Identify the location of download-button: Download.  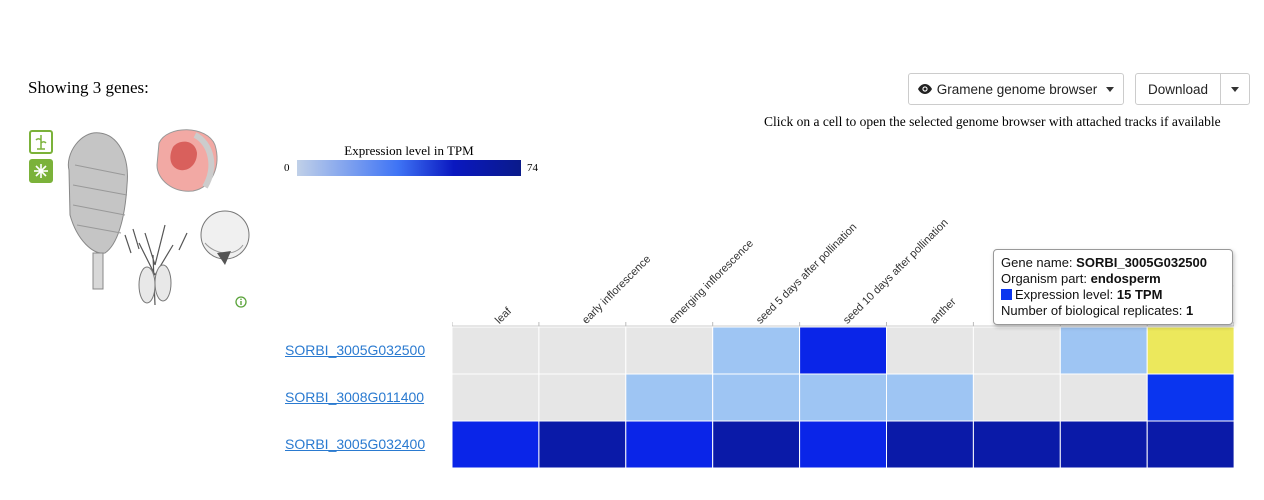
(1178, 89).